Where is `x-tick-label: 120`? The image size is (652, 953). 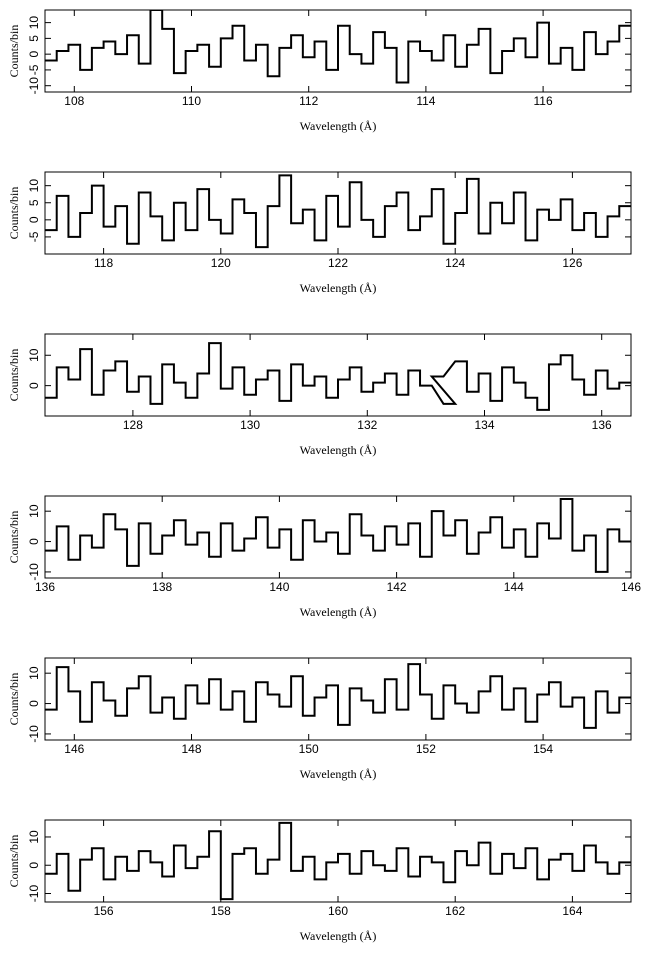
x-tick-label: 120 is located at coordinates (221, 263).